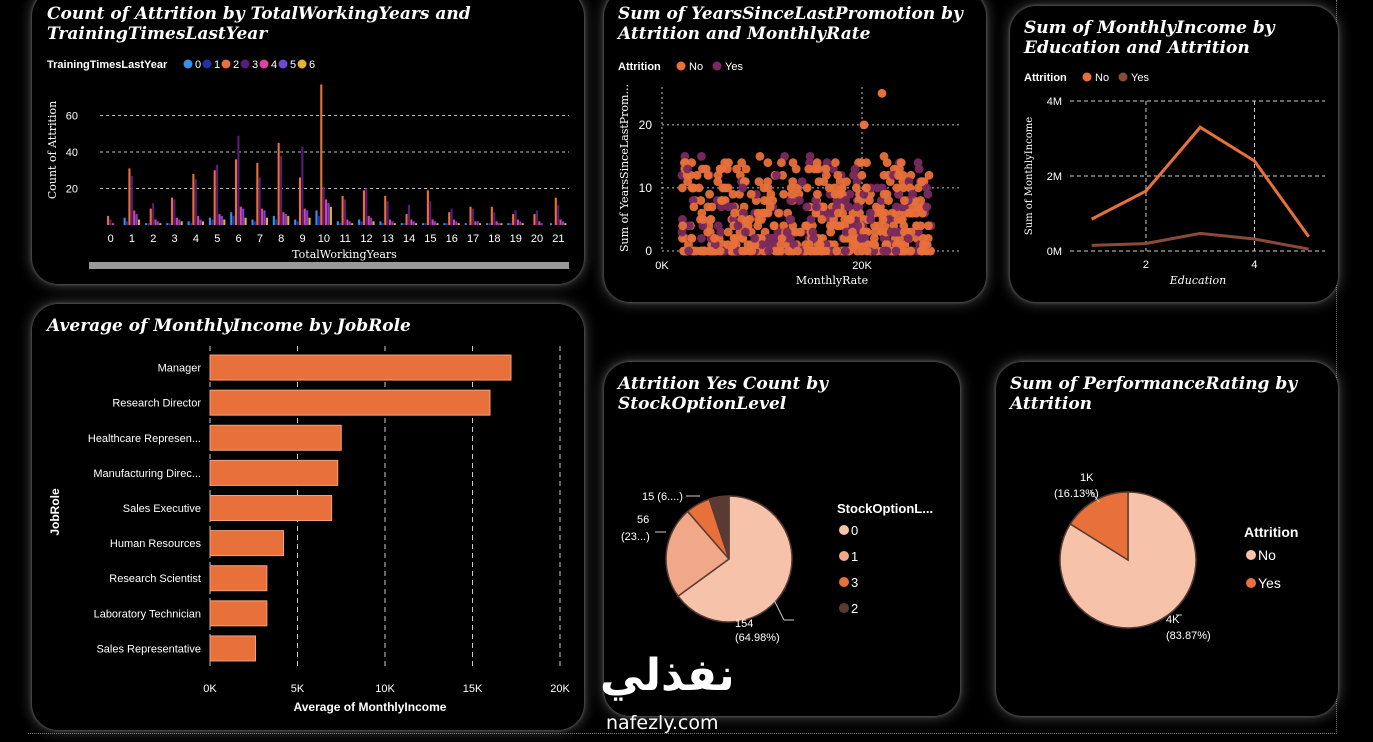 Image resolution: width=1373 pixels, height=742 pixels. I want to click on performance-pie-chart: 4K (83.87%) 1K (16.13%) Attrition No Yes, so click(1167, 539).